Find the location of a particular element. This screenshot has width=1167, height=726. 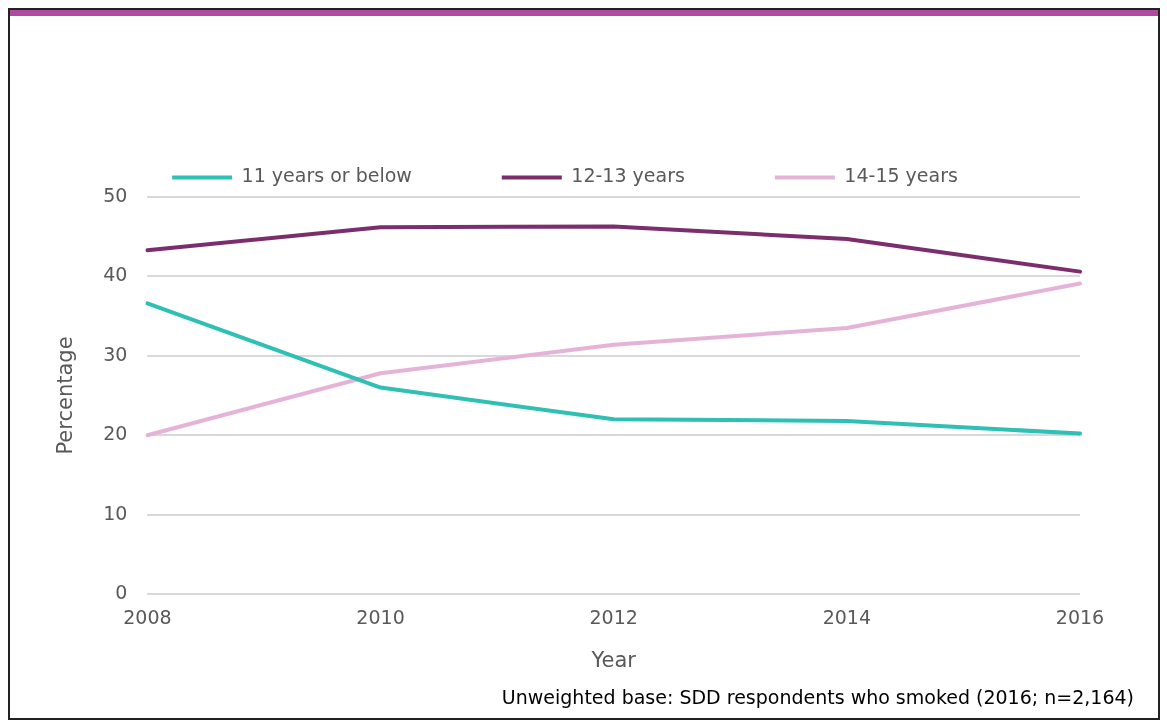

legend-label: 11 years or below is located at coordinates (326, 175).